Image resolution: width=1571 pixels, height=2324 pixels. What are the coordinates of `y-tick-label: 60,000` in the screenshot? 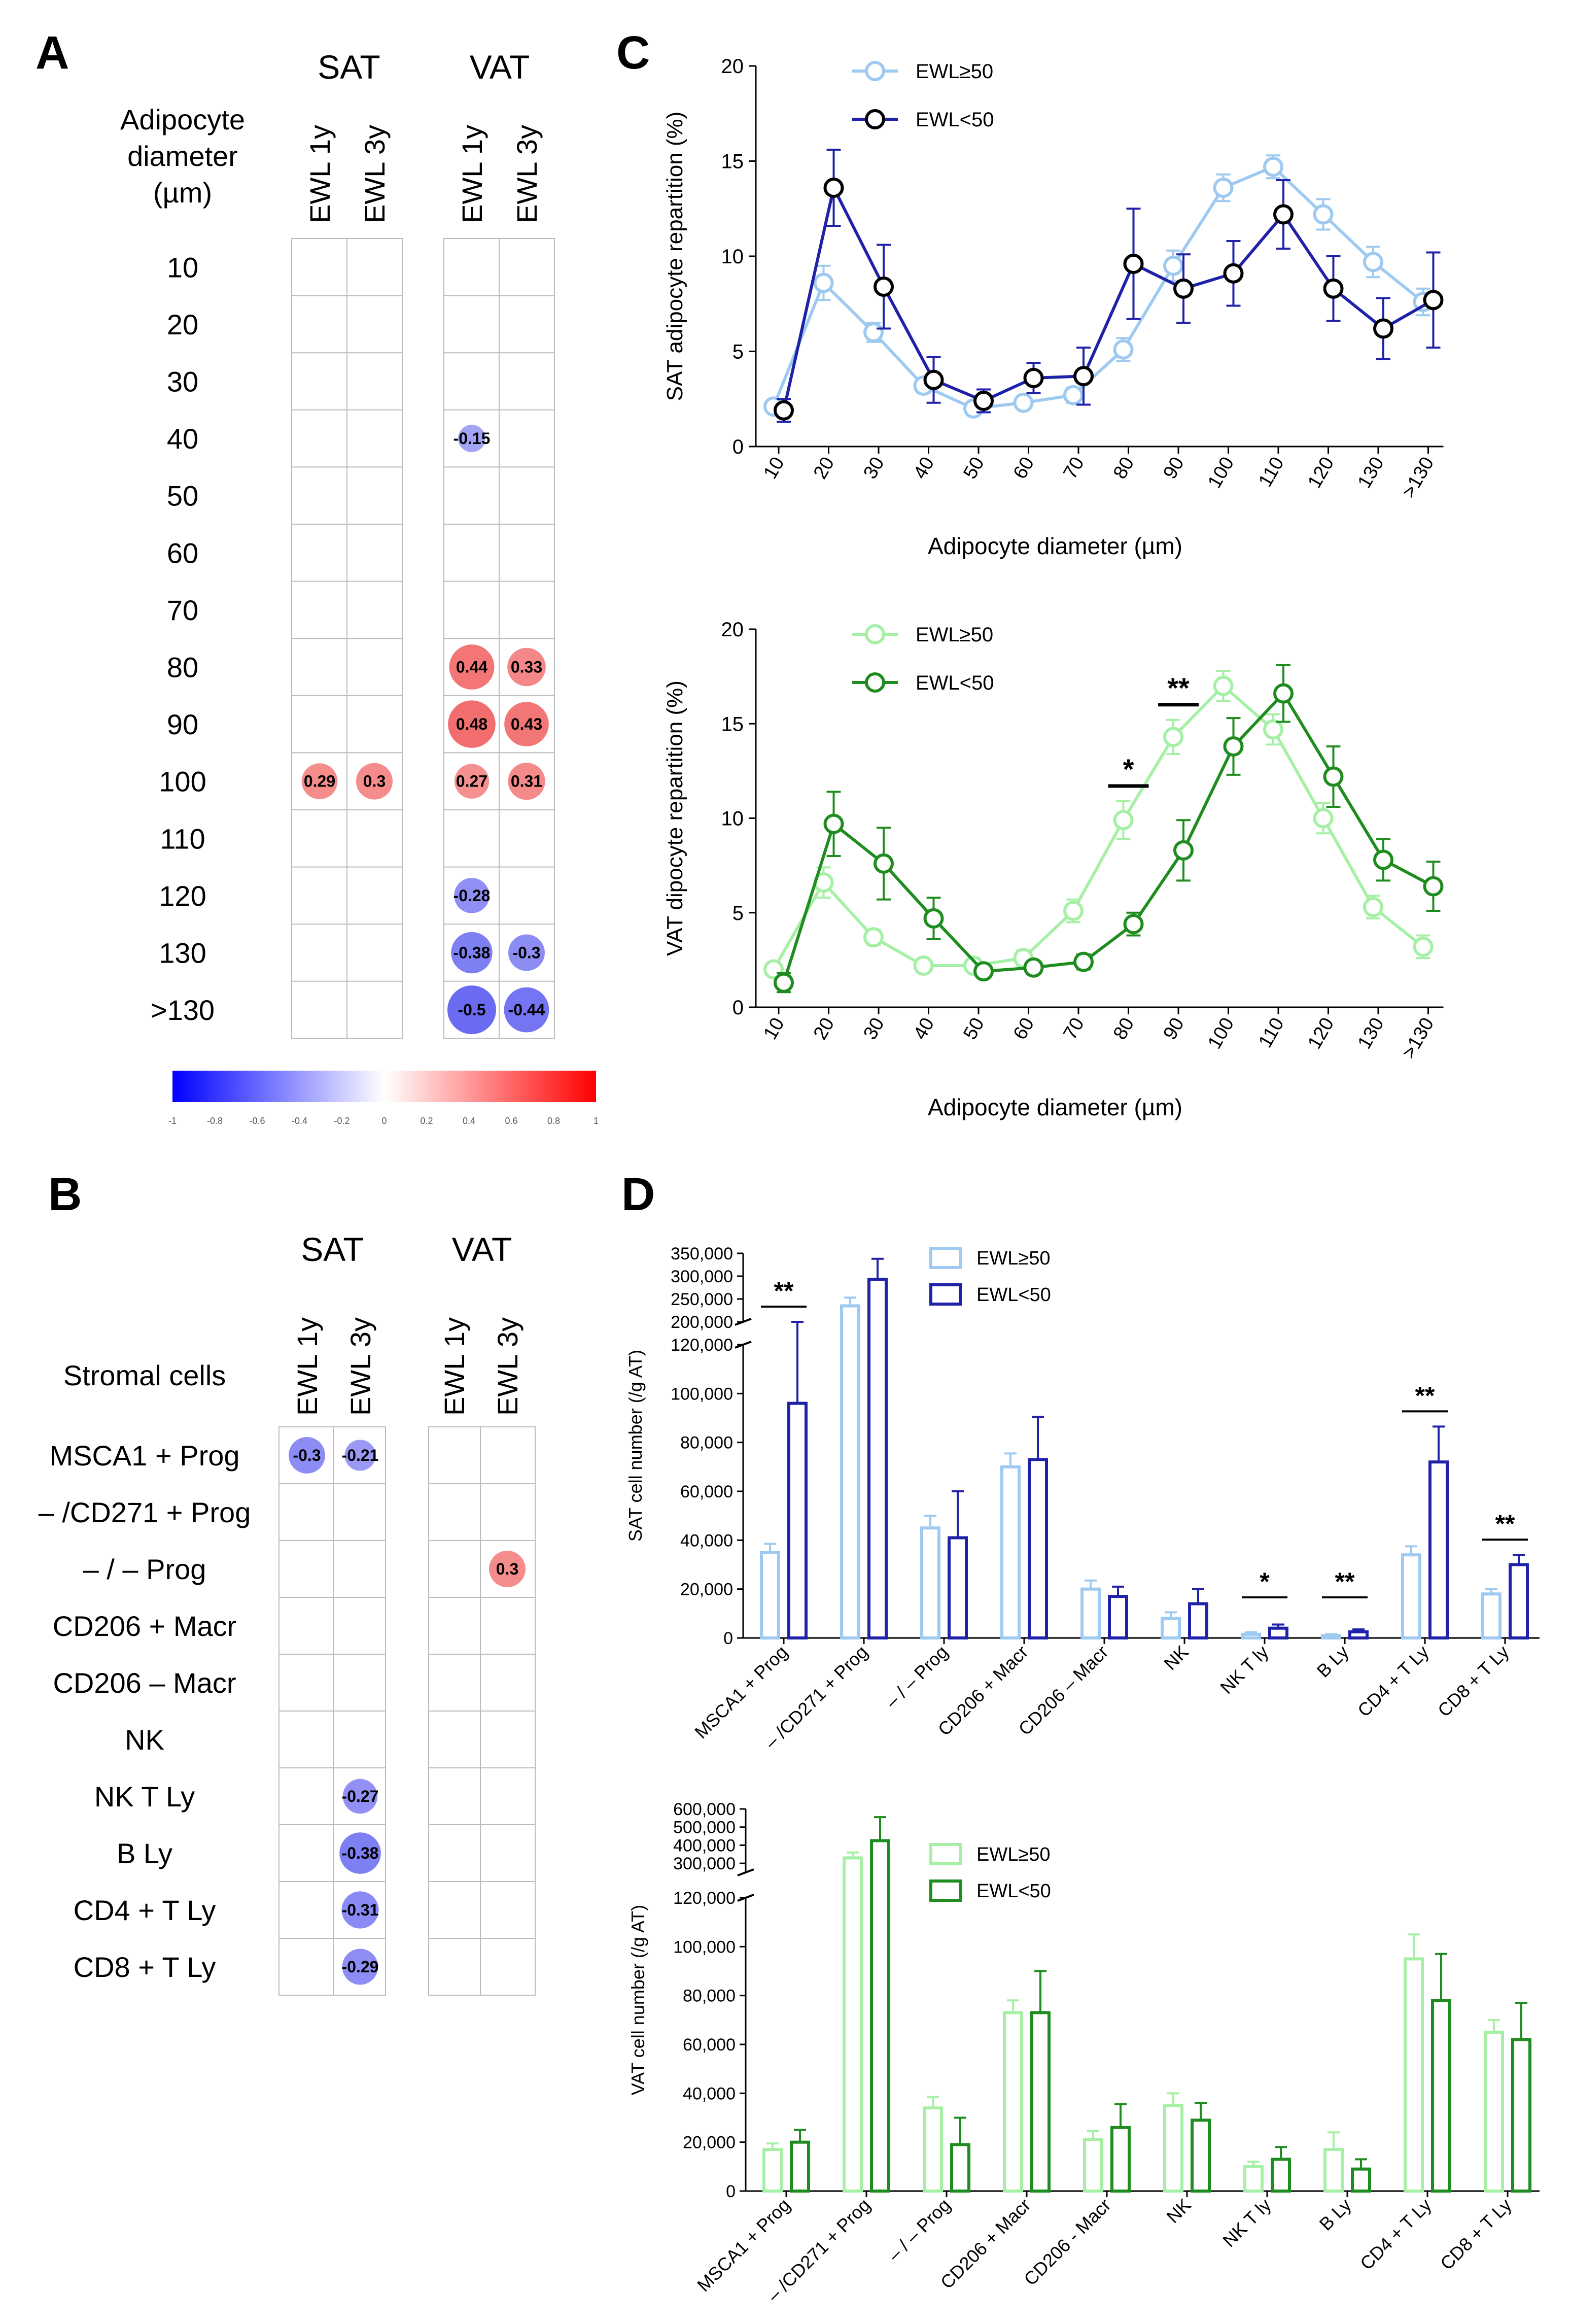 It's located at (706, 1491).